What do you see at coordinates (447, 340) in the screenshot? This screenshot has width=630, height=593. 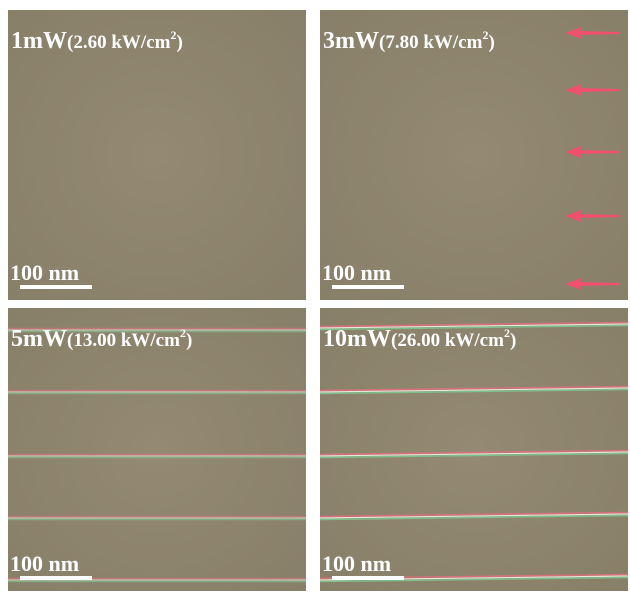 I see `intensity: (26.00 kW/cm` at bounding box center [447, 340].